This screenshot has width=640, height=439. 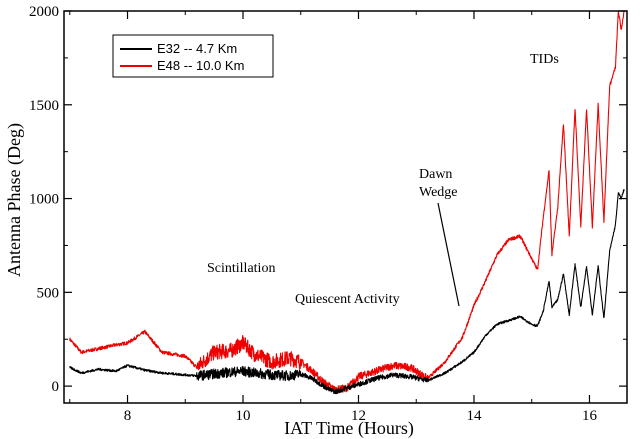 I want to click on y-tick-label: 500, so click(x=48, y=293).